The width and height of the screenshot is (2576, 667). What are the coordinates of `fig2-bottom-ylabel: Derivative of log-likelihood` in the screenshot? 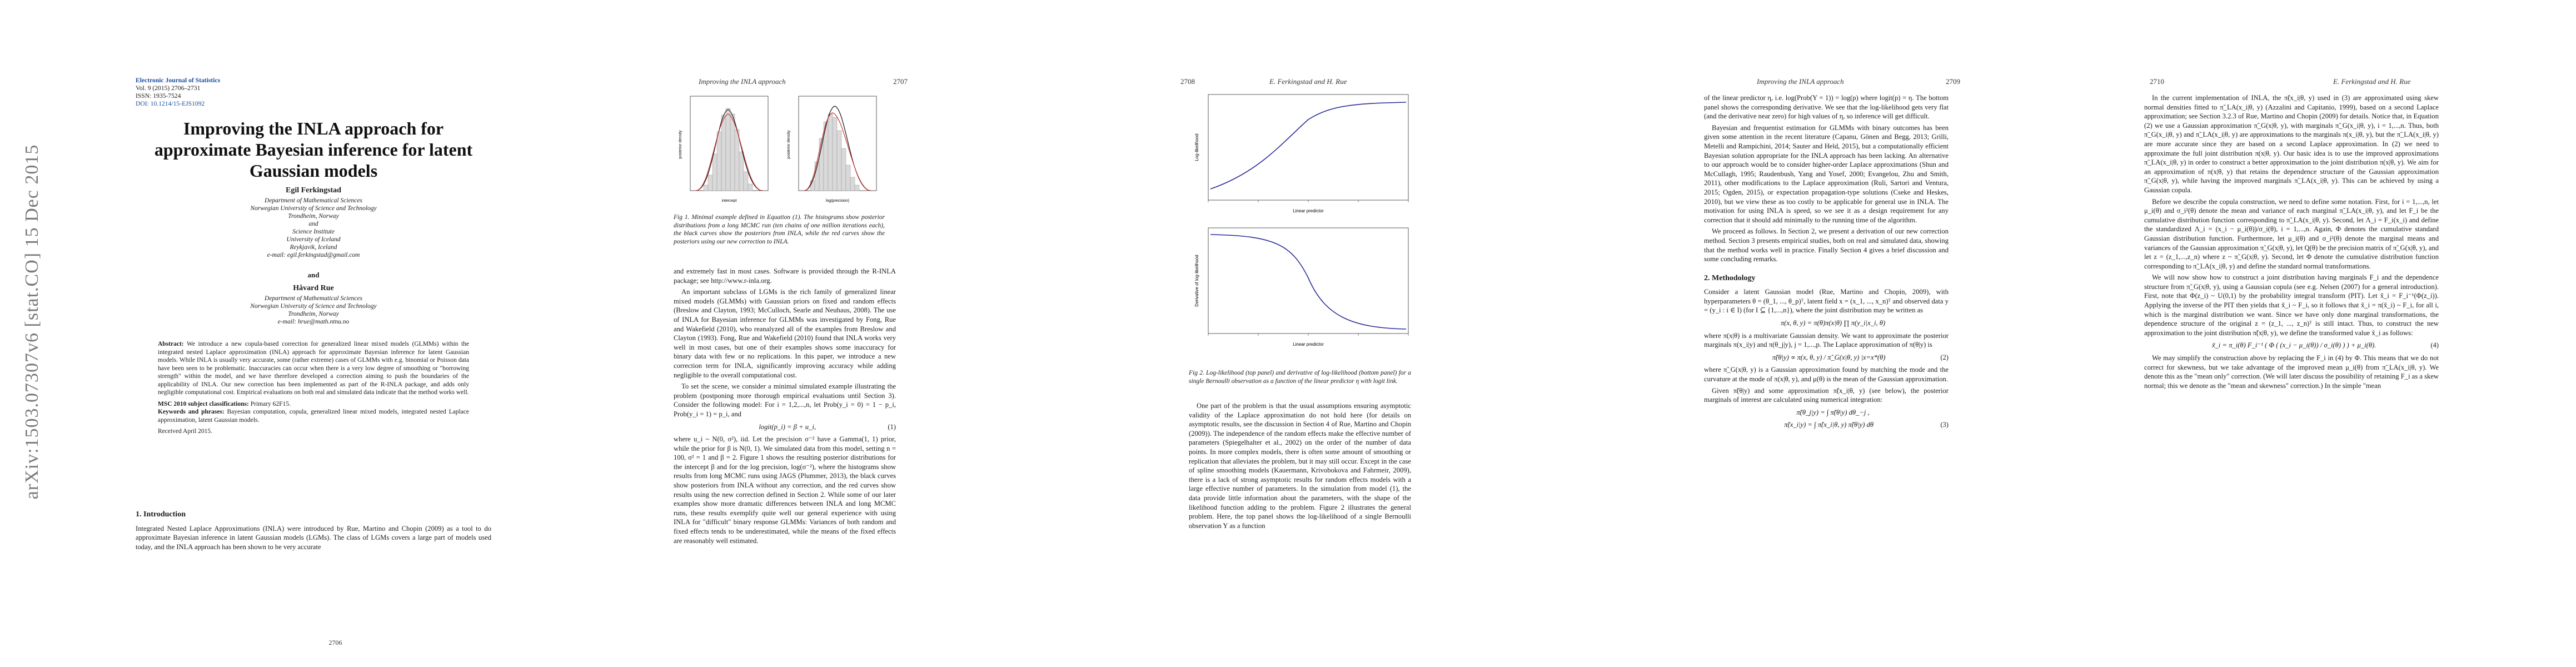 It's located at (1196, 280).